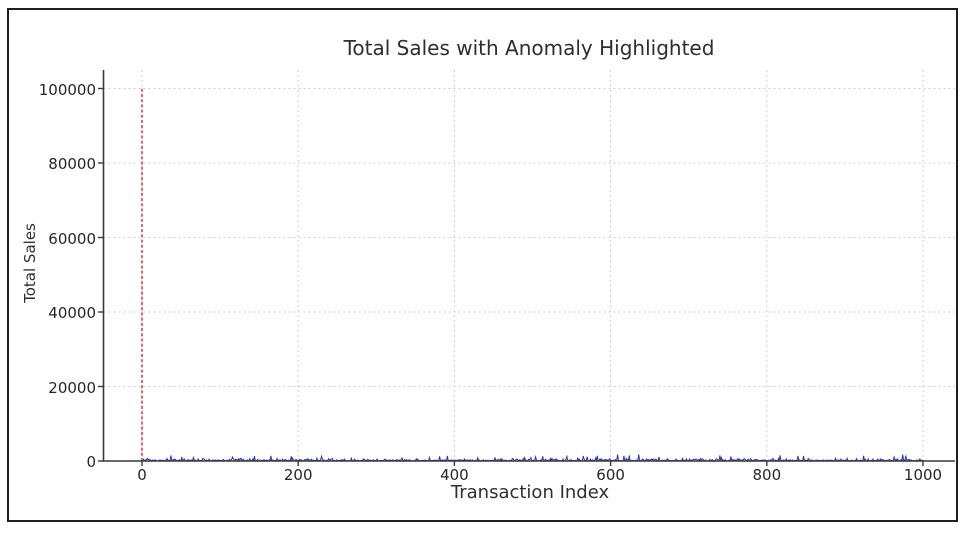  What do you see at coordinates (610, 475) in the screenshot?
I see `x-tick-label: 600` at bounding box center [610, 475].